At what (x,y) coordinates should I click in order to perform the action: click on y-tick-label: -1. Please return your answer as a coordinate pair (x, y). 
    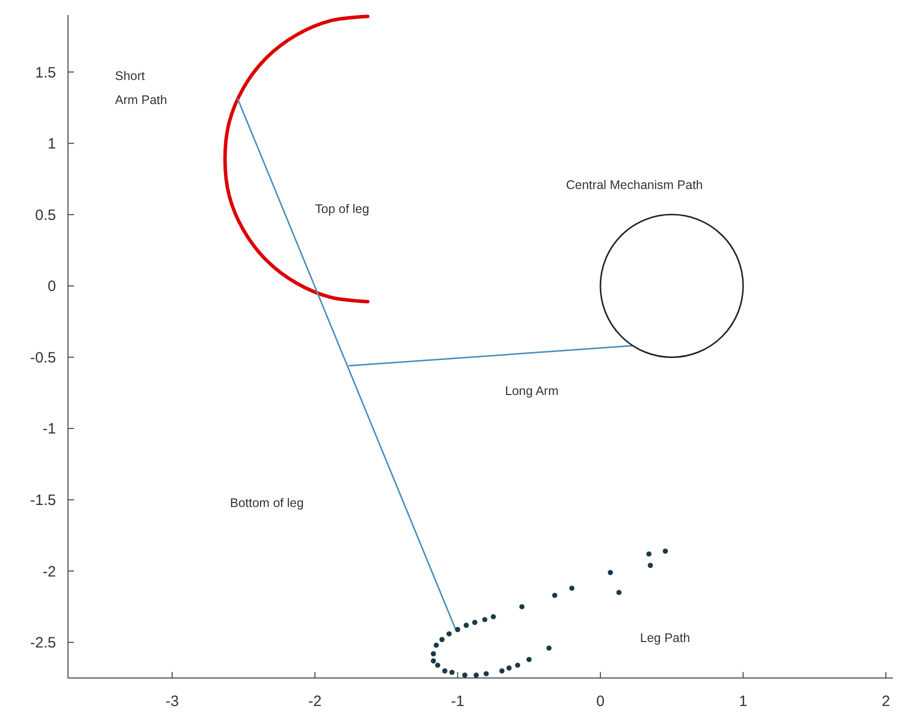
    Looking at the image, I should click on (49, 429).